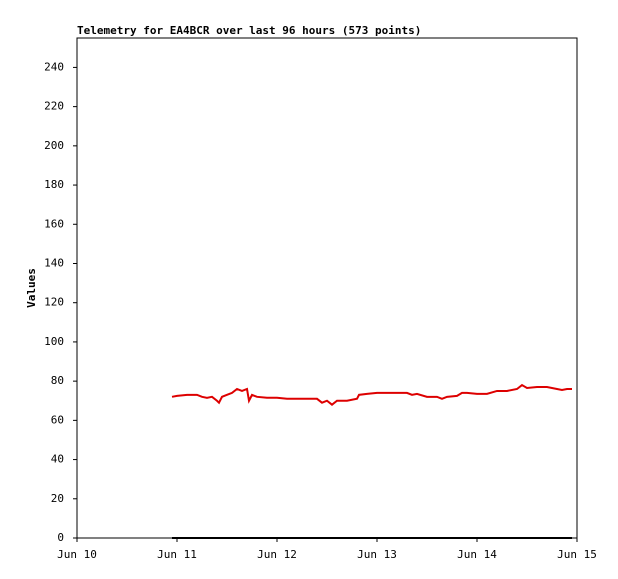  What do you see at coordinates (57, 380) in the screenshot?
I see `y-tick-label: 80` at bounding box center [57, 380].